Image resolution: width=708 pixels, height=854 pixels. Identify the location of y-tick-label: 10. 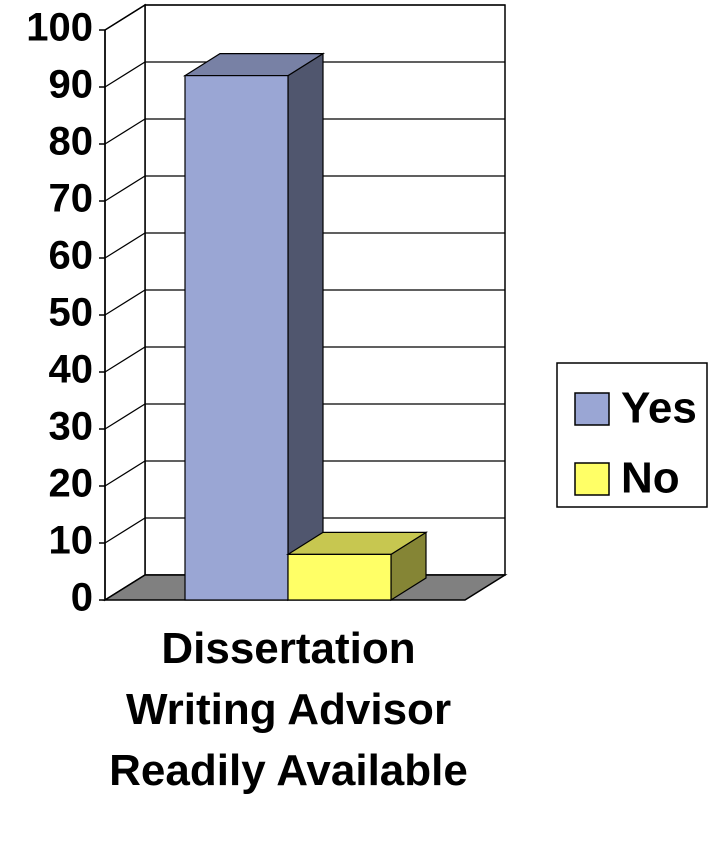
(71, 541).